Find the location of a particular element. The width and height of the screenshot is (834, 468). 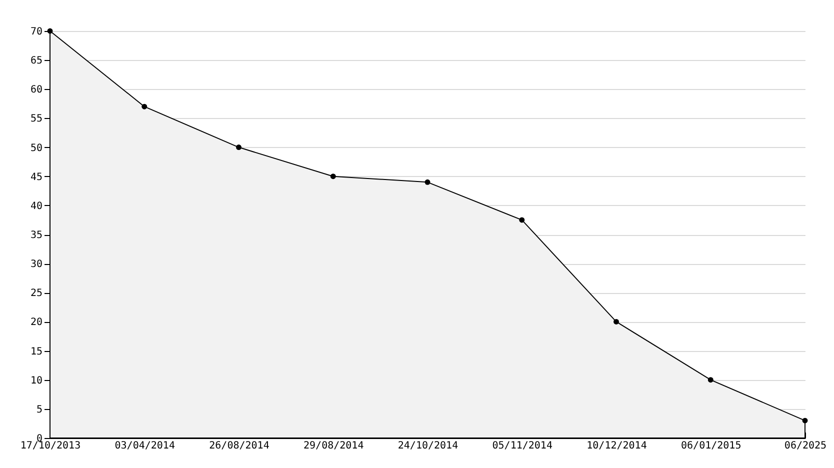

x-tick-label: 05/11/2014 is located at coordinates (522, 446).